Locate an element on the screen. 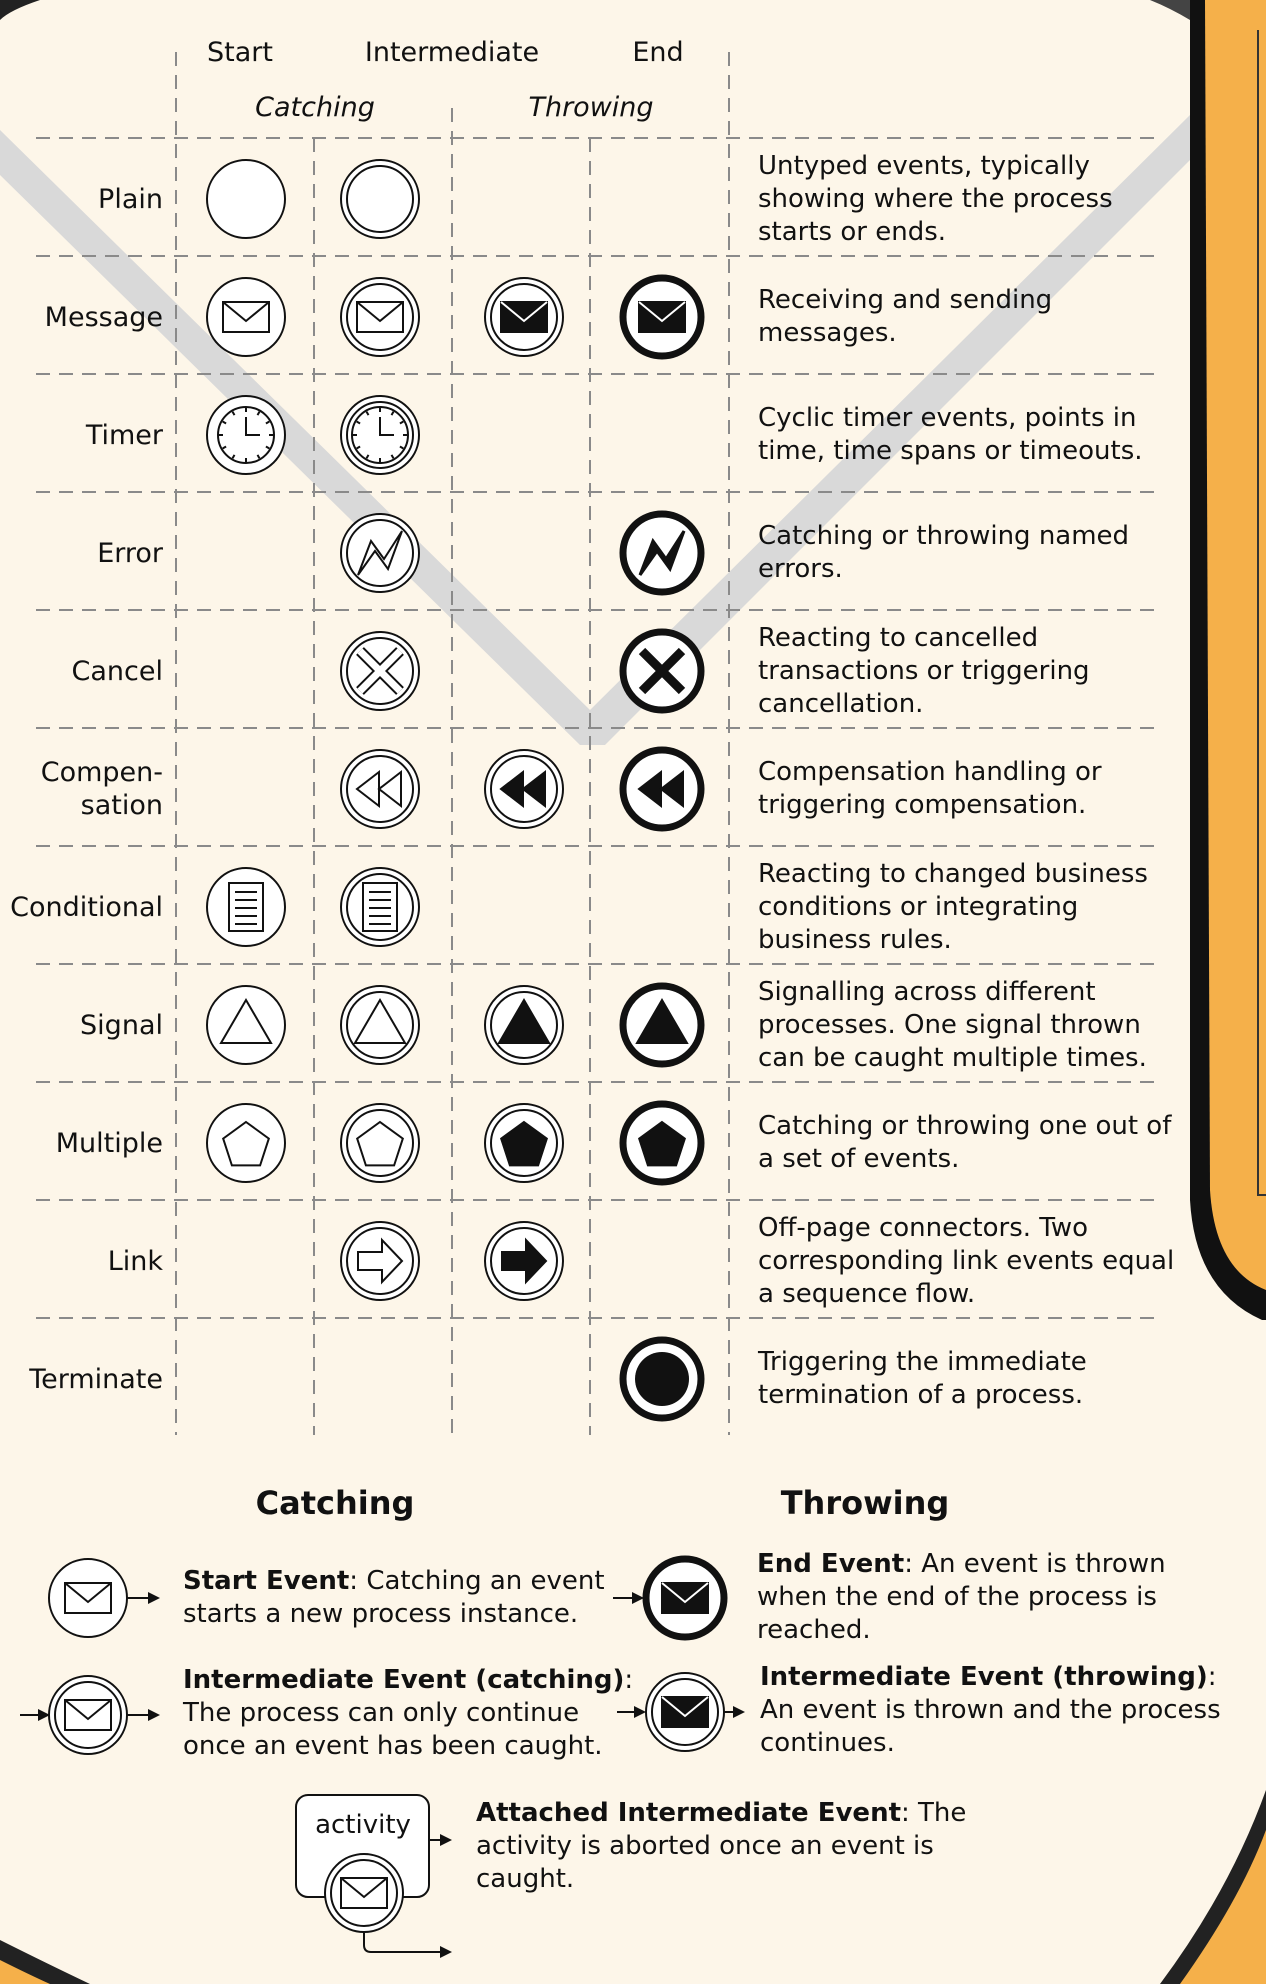 The image size is (1266, 1984). event-plain-intermediate-catching is located at coordinates (380, 199).